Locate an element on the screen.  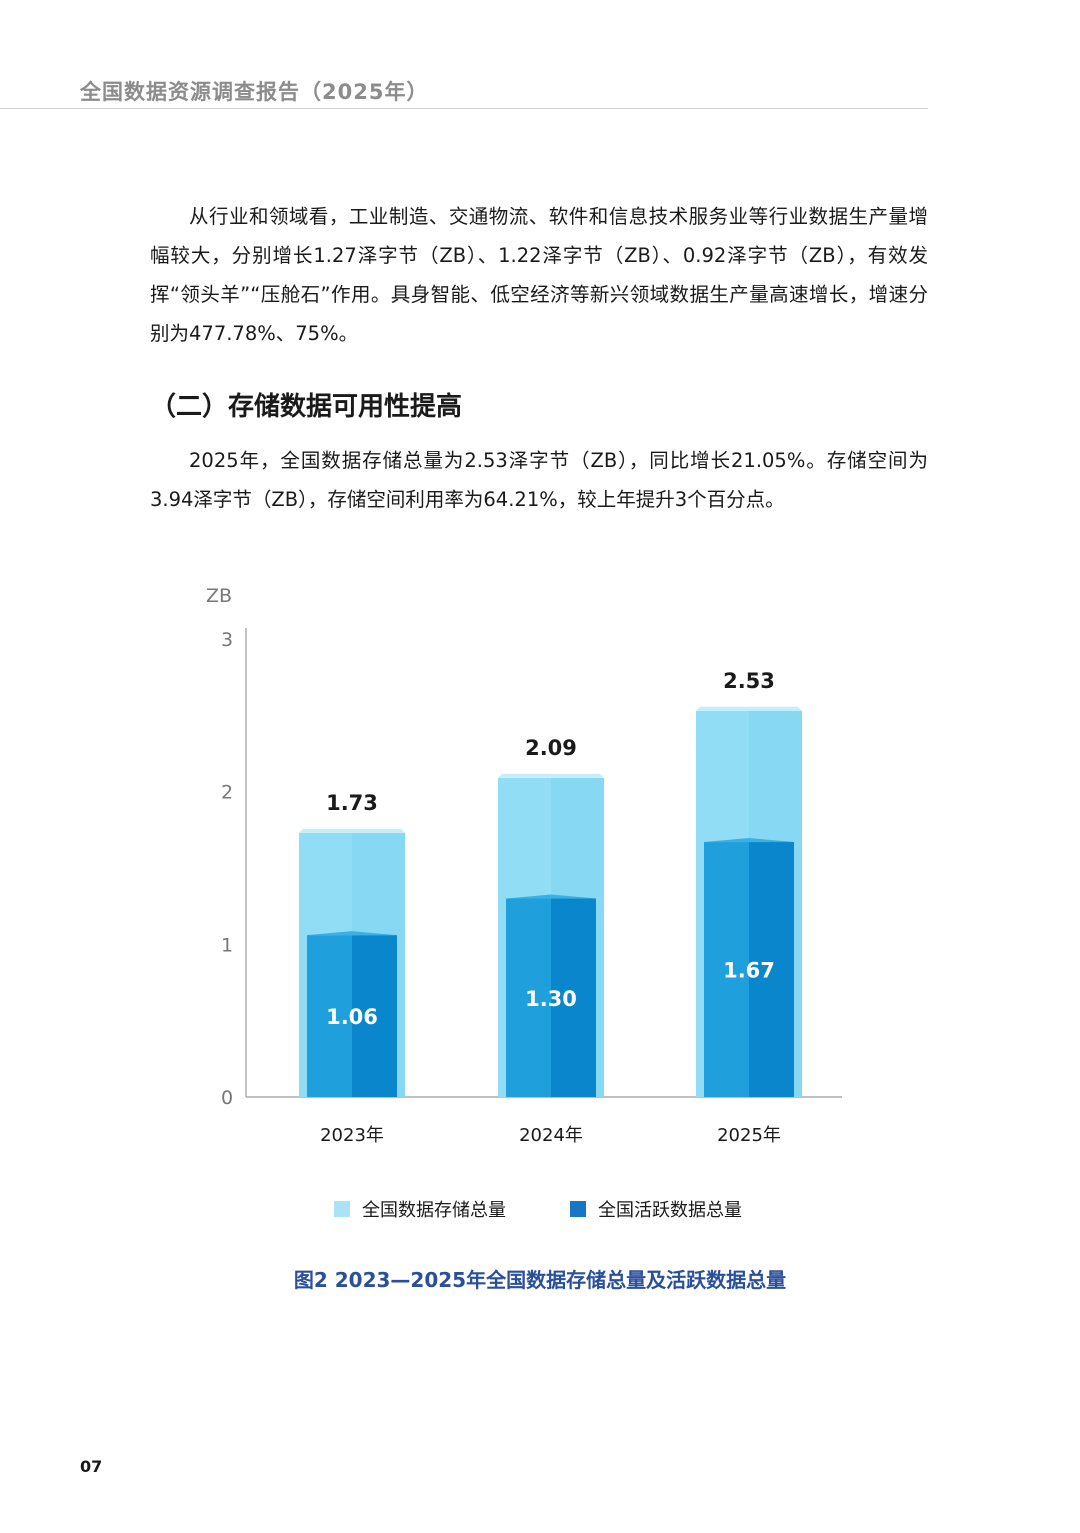
legend-item-active: 全国活跃数据总量 is located at coordinates (656, 1209).